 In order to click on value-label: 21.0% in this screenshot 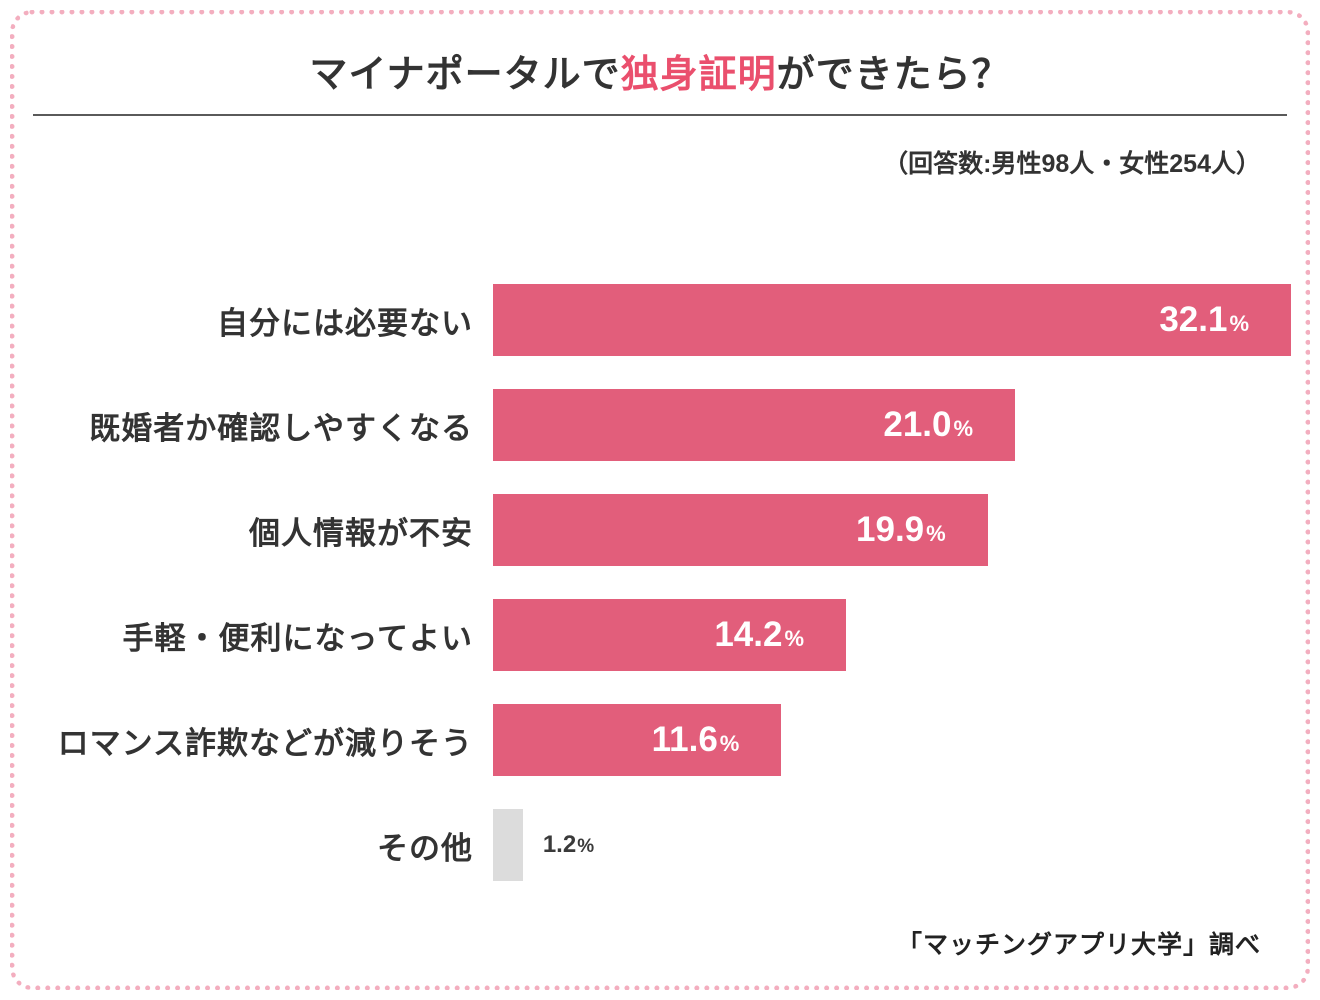, I will do `click(928, 424)`.